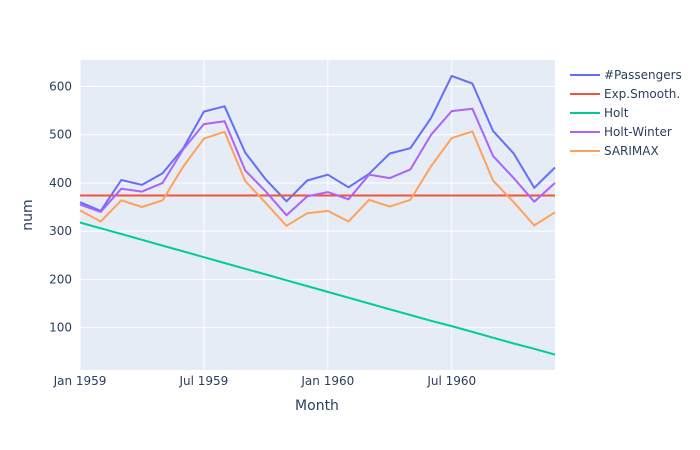 The height and width of the screenshot is (450, 700). What do you see at coordinates (60, 87) in the screenshot?
I see `y-tick-label: 600` at bounding box center [60, 87].